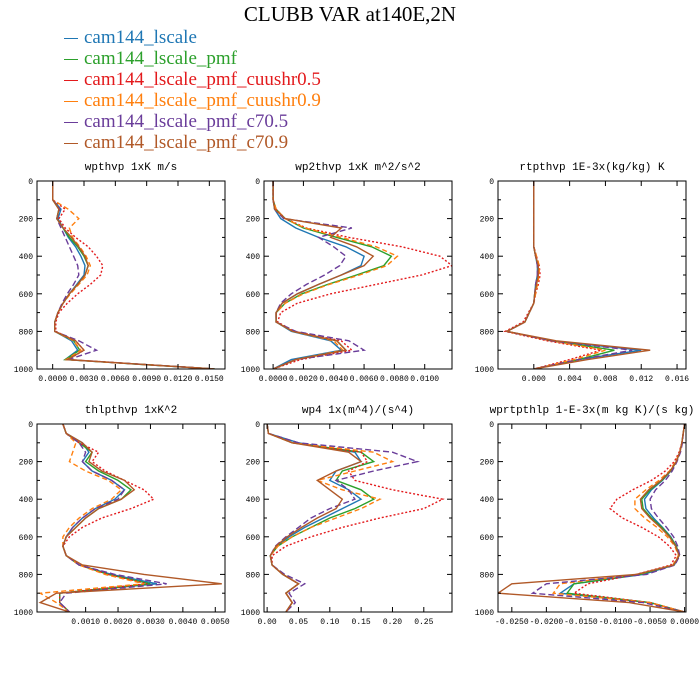 The image size is (700, 700). I want to click on legend-label: cam144_lscale_pmf_cuushr0.9, so click(202, 100).